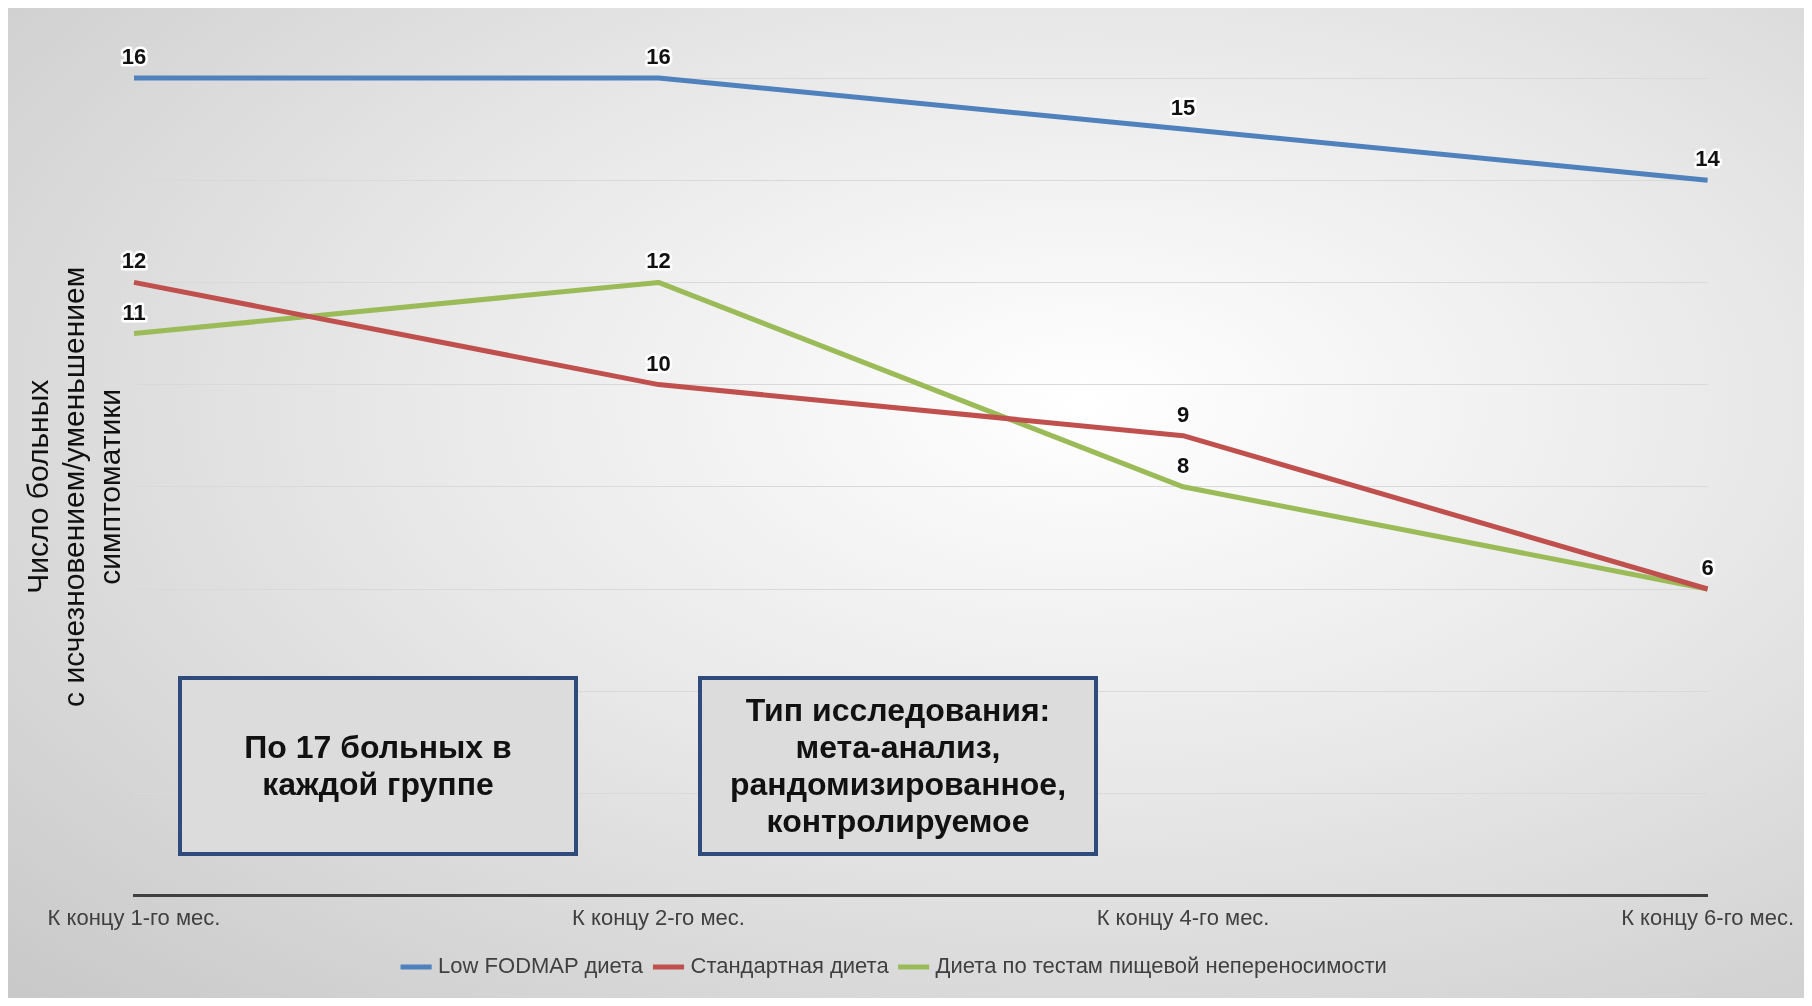 The image size is (1812, 1006). I want to click on data-label: 8, so click(1183, 465).